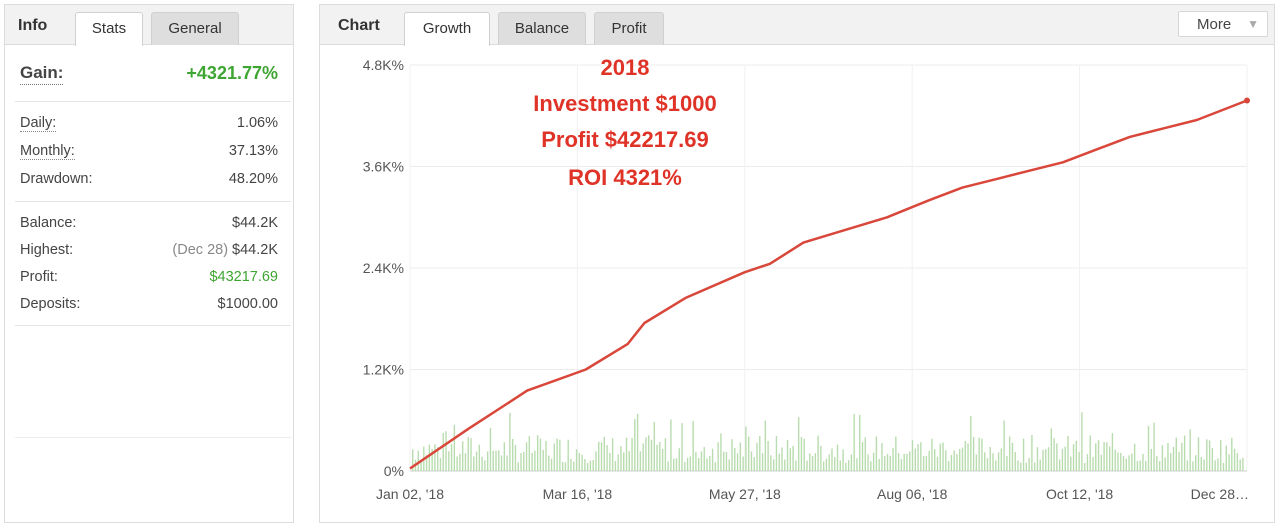  Describe the element at coordinates (383, 268) in the screenshot. I see `y-tick-label: 2.4K%` at that location.